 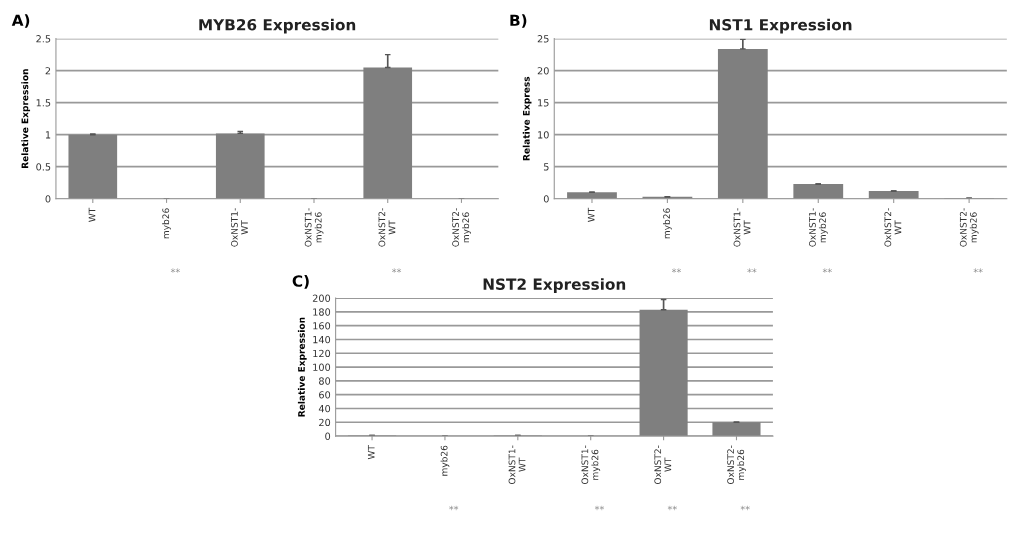 I want to click on text: B), so click(x=518, y=21).